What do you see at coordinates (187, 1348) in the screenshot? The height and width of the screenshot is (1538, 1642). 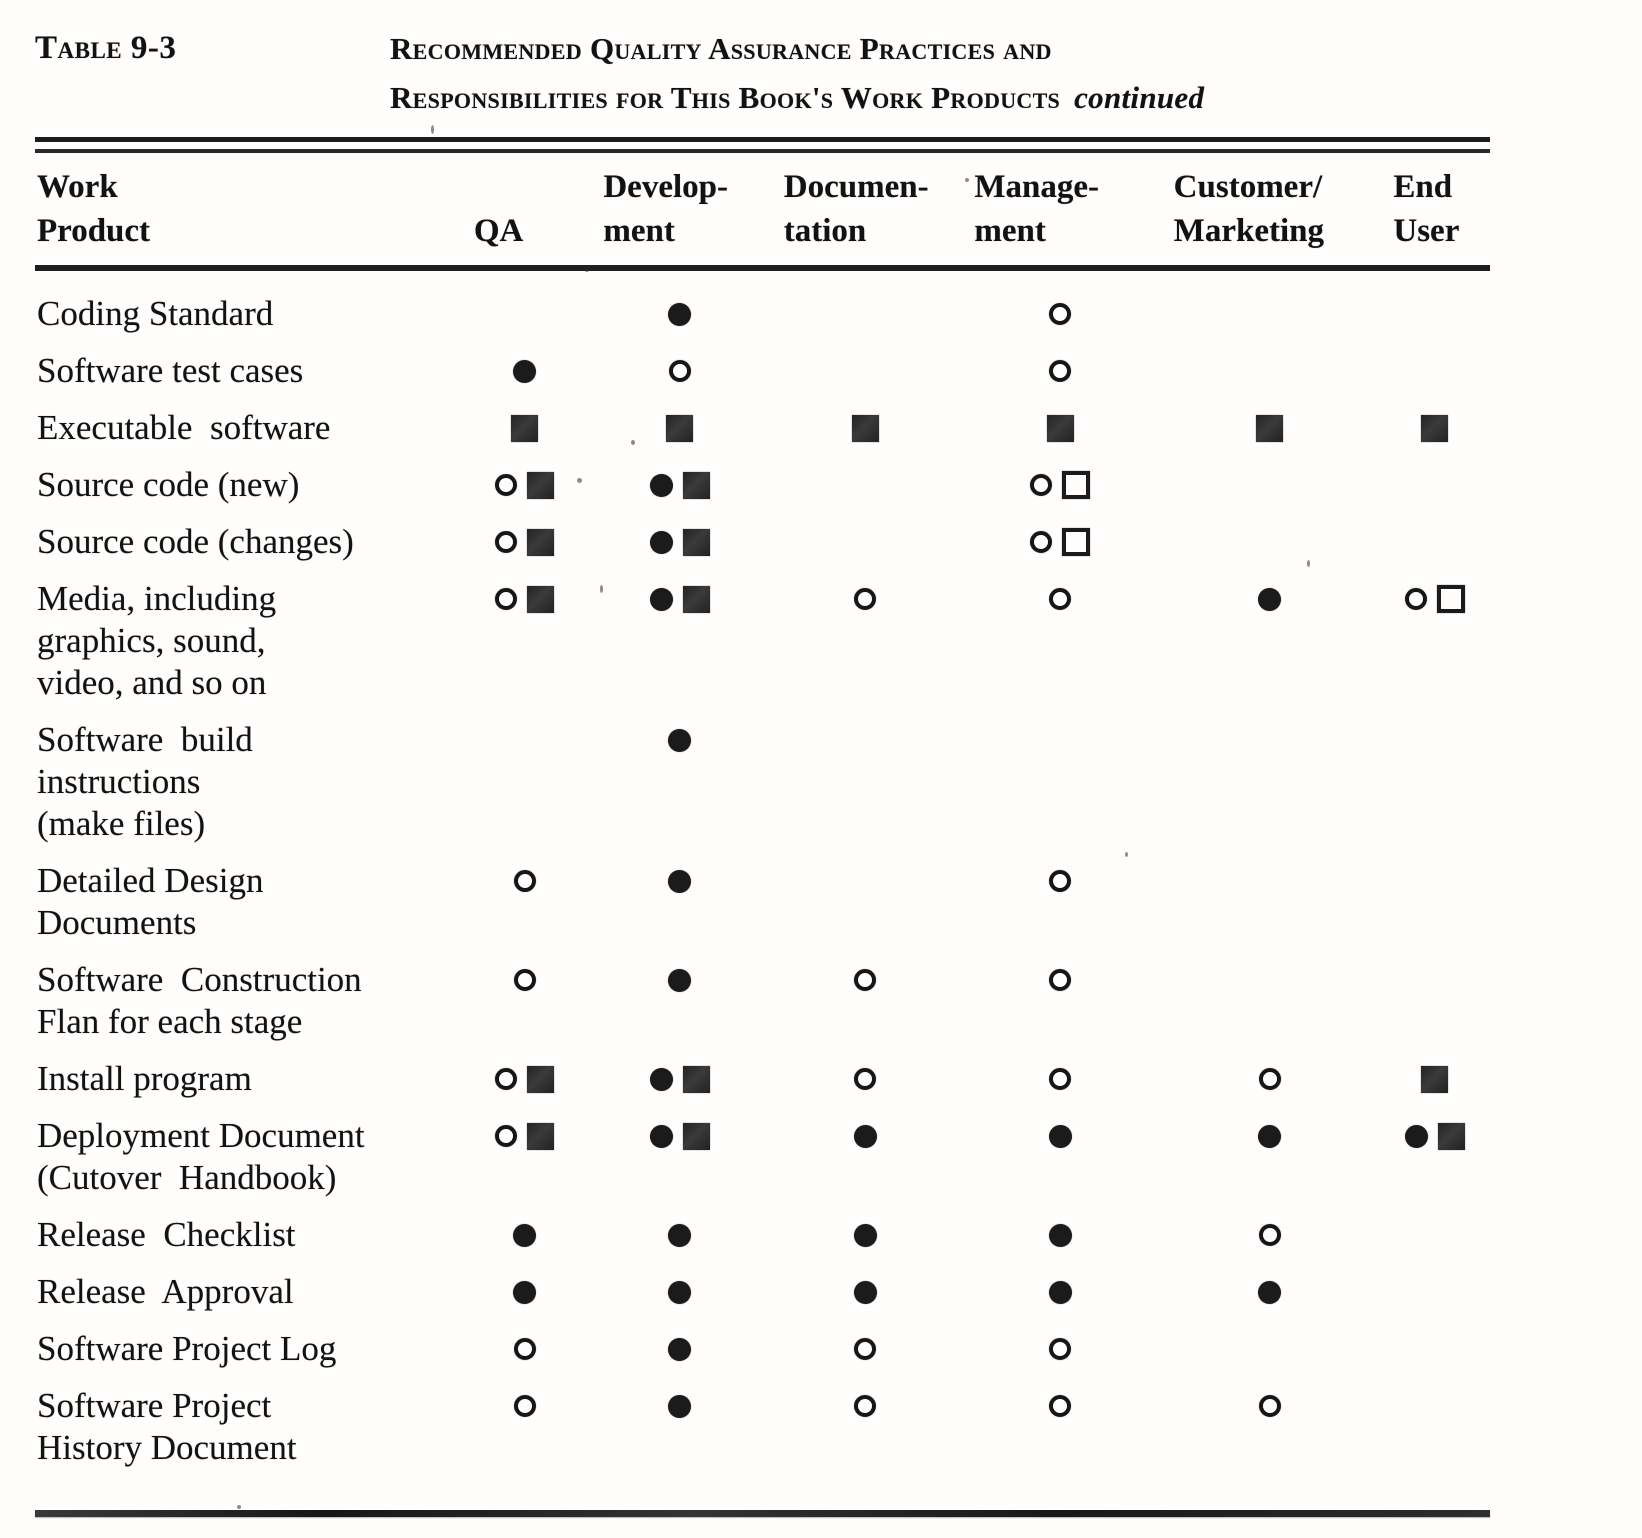 I see `work-product-label: Software Project Log` at bounding box center [187, 1348].